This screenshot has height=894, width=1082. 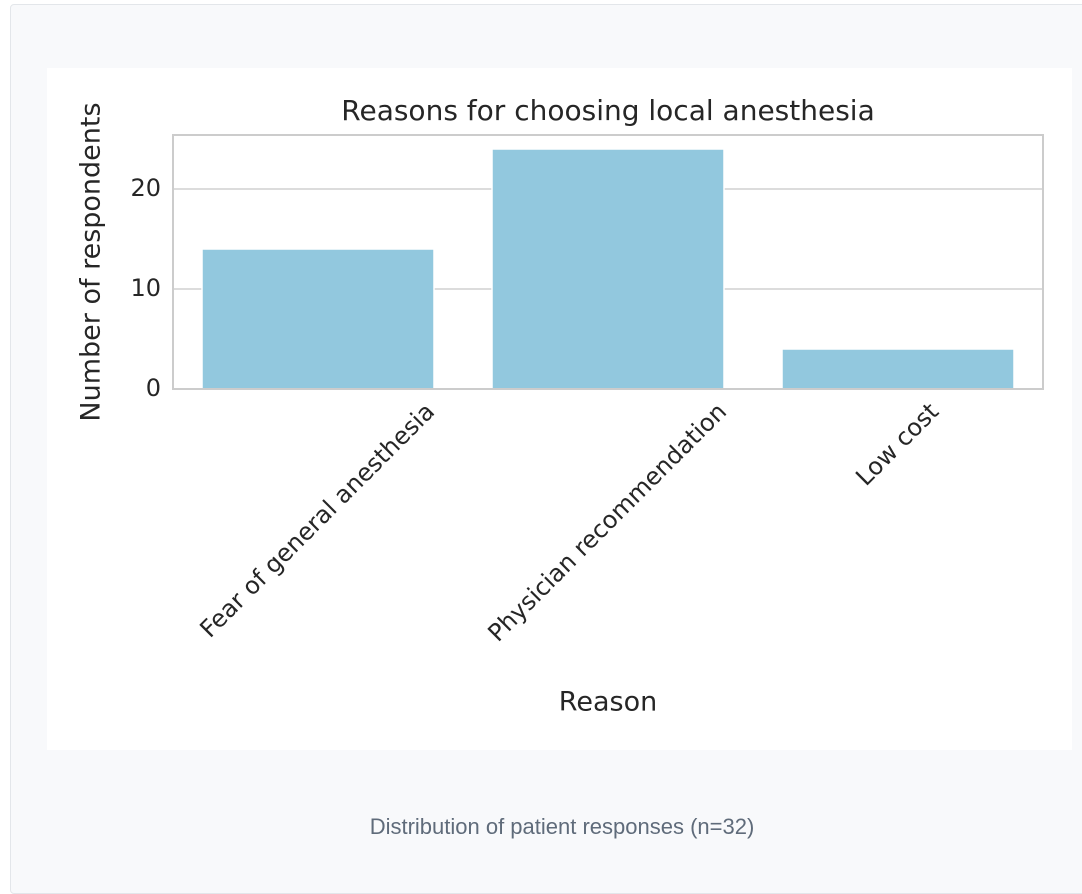 I want to click on y-tick-label: 0, so click(x=153, y=388).